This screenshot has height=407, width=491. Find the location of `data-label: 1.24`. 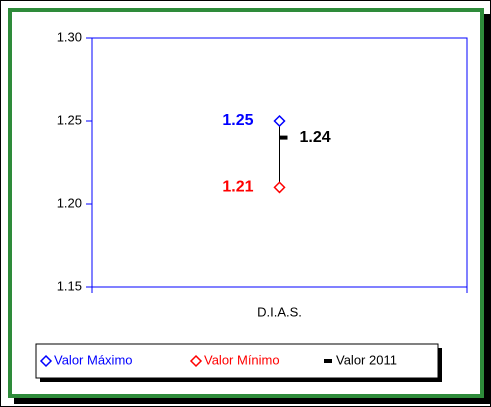

data-label: 1.24 is located at coordinates (315, 137).